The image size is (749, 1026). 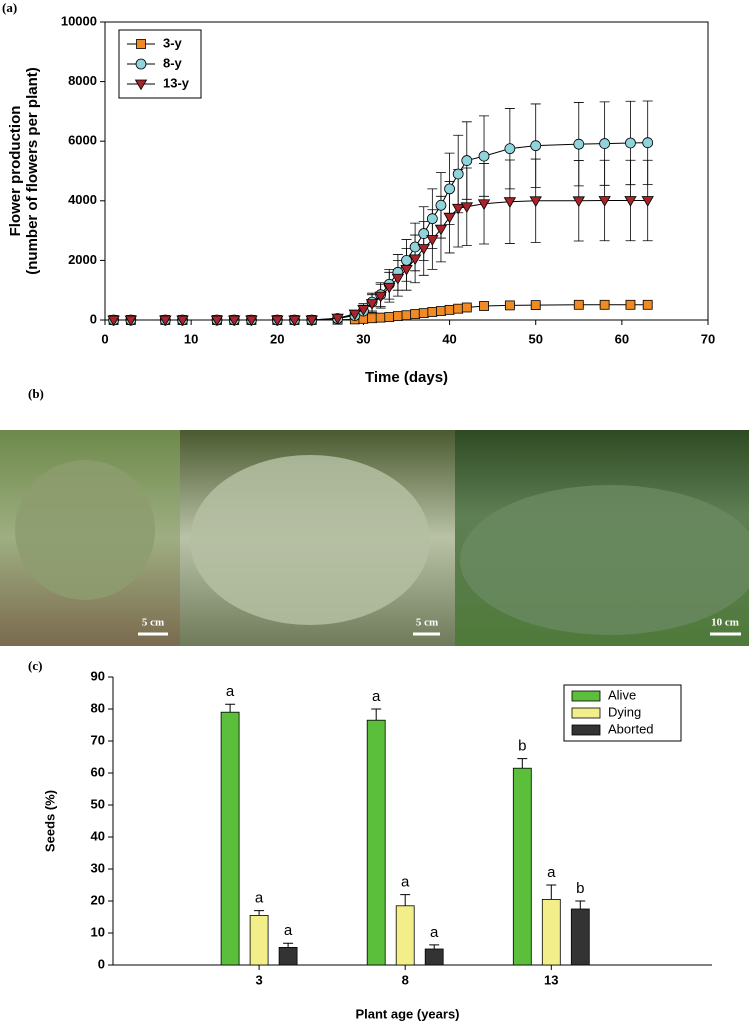 What do you see at coordinates (173, 62) in the screenshot?
I see `legend-label: 8-y` at bounding box center [173, 62].